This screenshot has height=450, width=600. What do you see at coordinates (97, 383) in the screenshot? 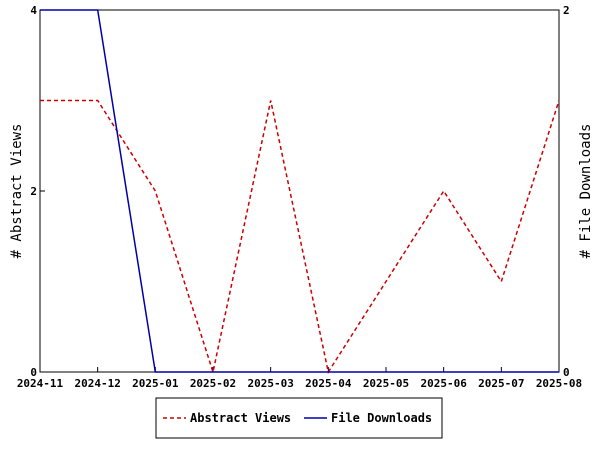
I see `x-tick-label: 2024-12` at bounding box center [97, 383].